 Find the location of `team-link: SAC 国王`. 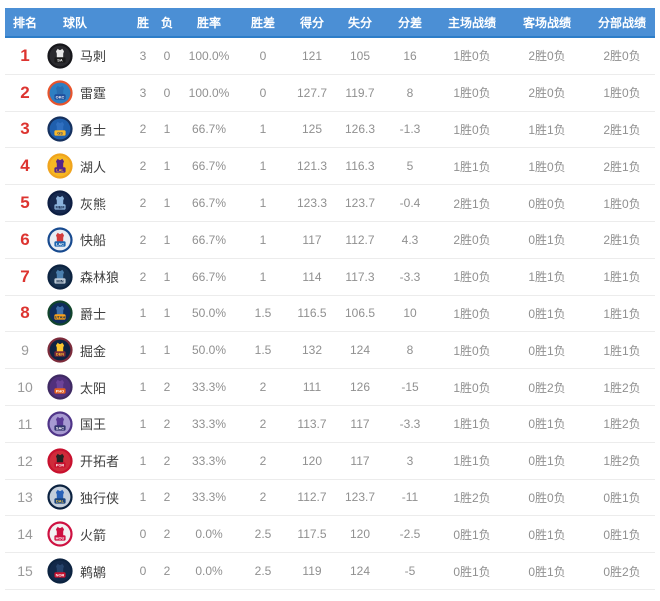

team-link: SAC 国王 is located at coordinates (76, 424).